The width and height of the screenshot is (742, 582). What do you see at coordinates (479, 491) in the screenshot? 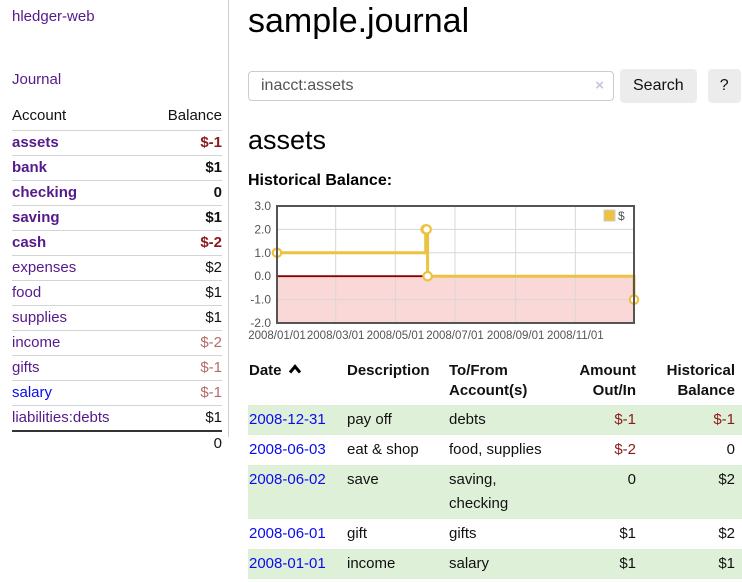
I see `transaction-accounts: saving, checking` at bounding box center [479, 491].